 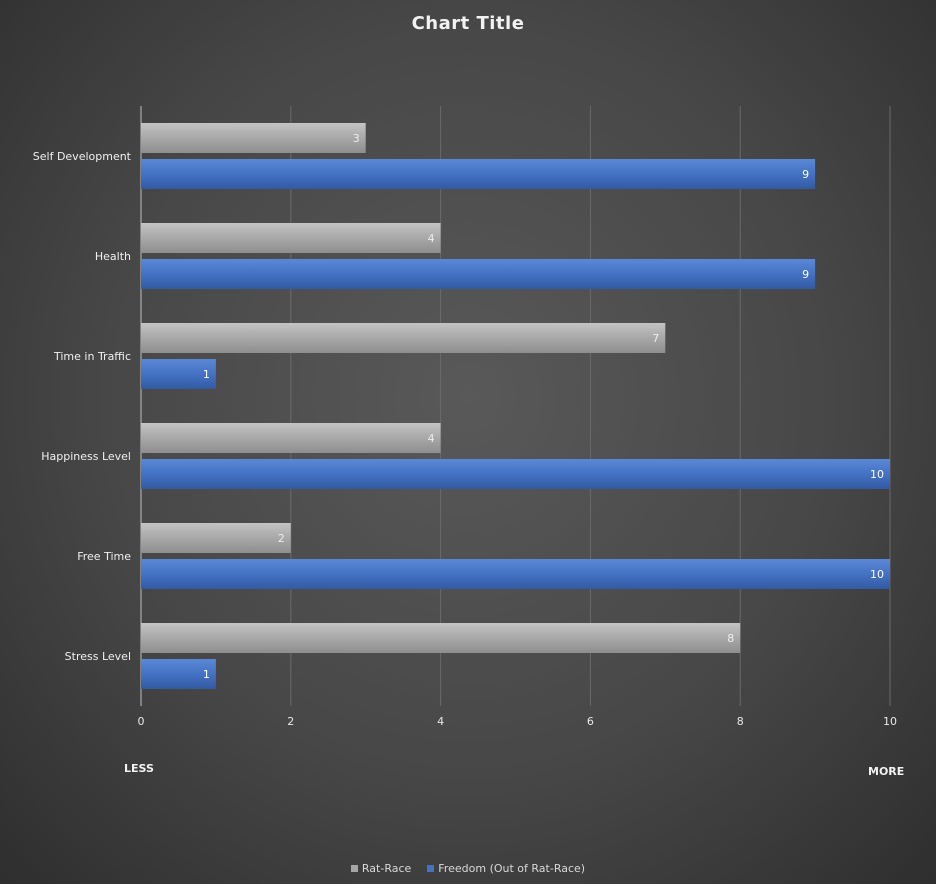 I want to click on category-label-self-development: Self Development, so click(x=82, y=156).